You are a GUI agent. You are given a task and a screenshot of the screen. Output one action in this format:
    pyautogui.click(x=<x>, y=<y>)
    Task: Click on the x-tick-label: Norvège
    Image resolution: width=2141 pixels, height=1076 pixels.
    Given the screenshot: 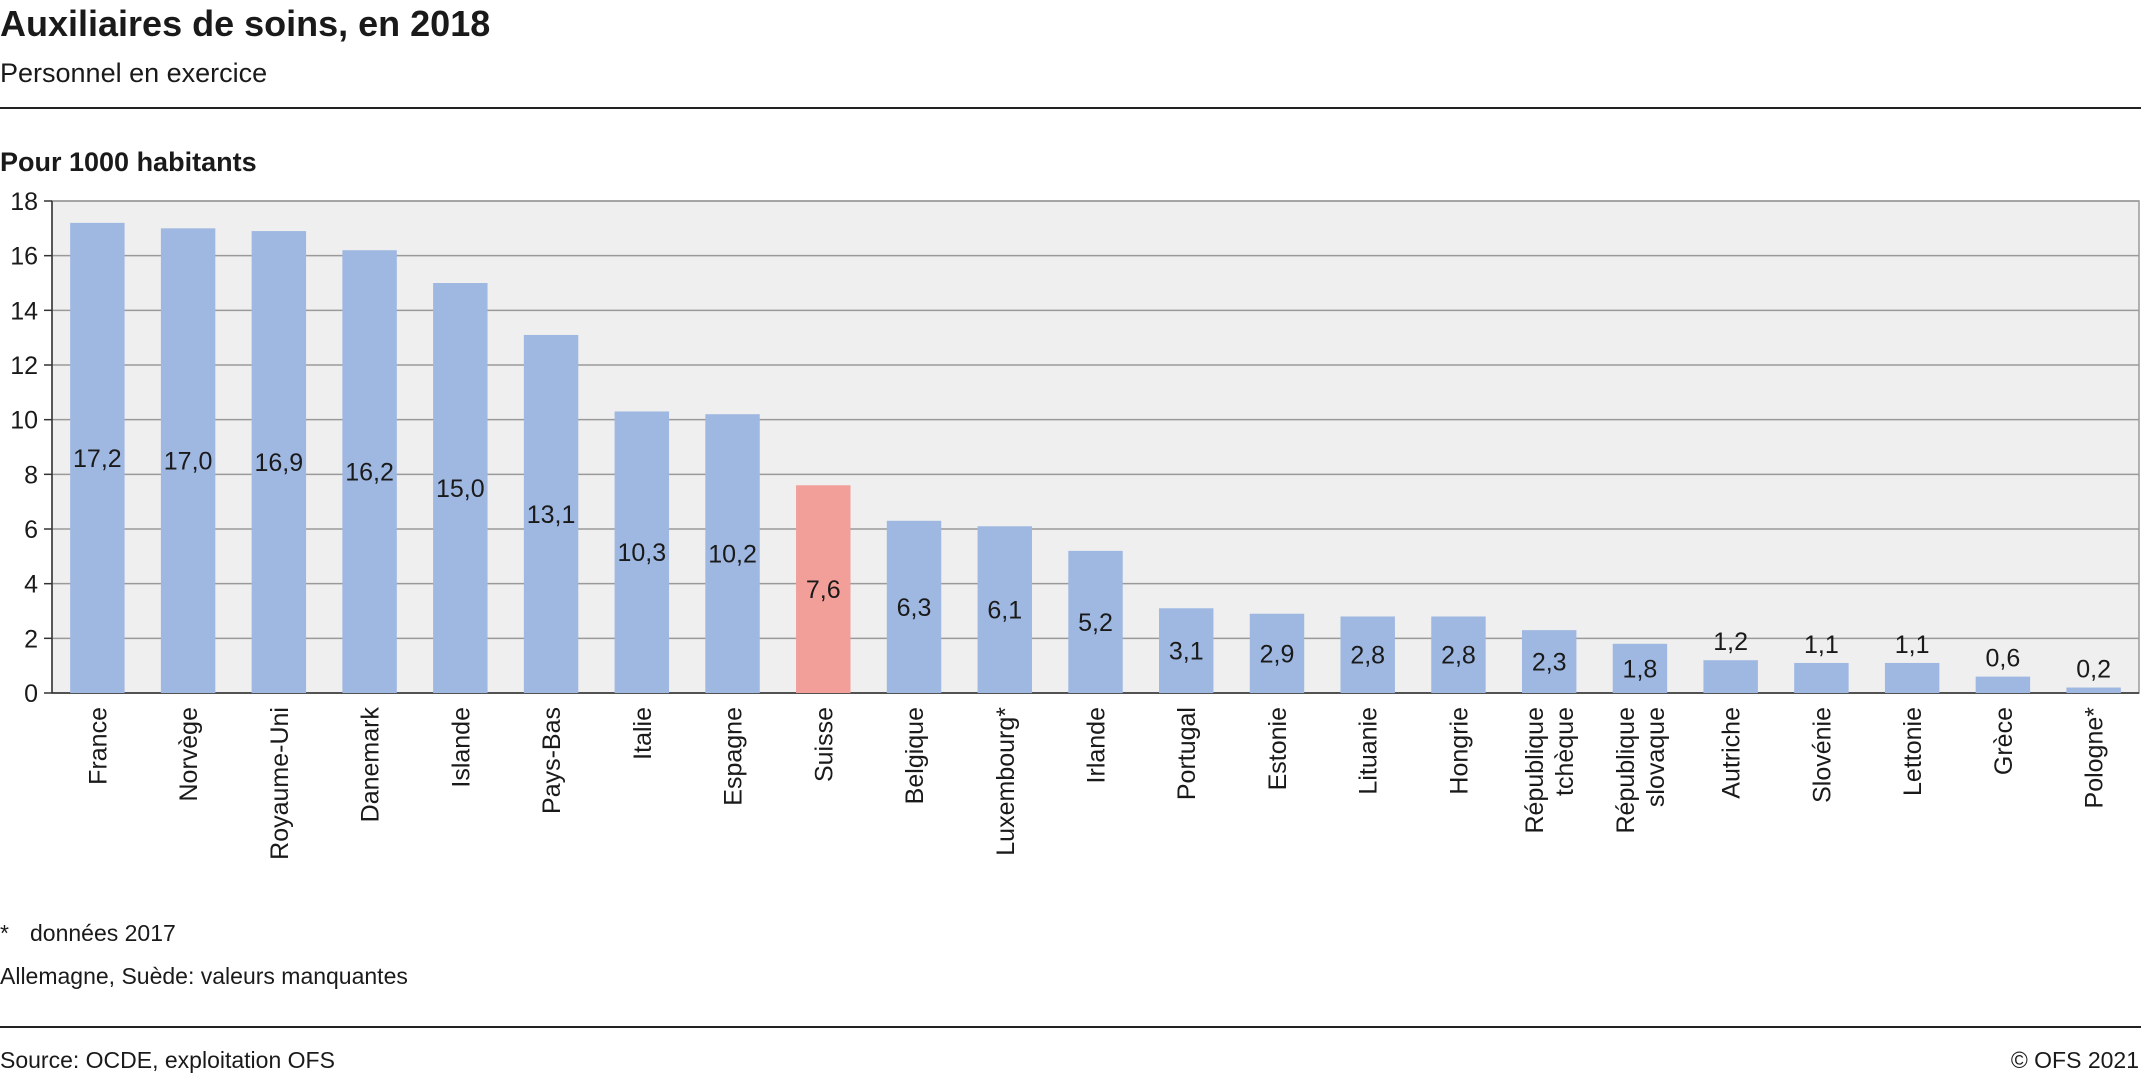 What is the action you would take?
    pyautogui.click(x=189, y=754)
    